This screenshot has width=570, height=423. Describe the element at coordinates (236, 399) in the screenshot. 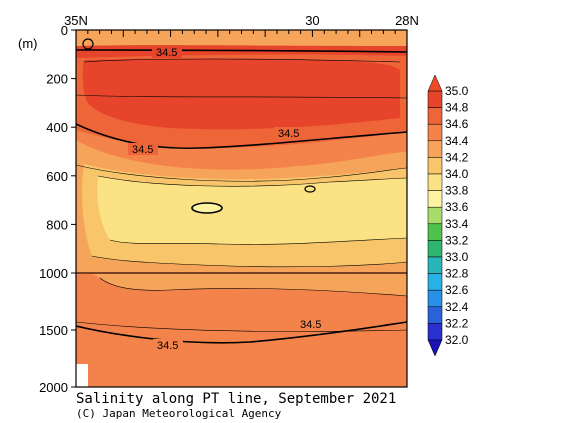

I see `chart-title: Salinity along PT line, September 2021` at that location.